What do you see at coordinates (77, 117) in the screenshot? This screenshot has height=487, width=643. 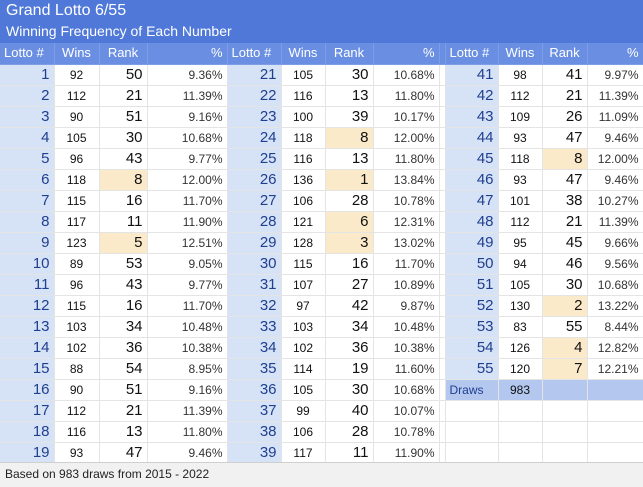 I see `wins-cell: 90` at bounding box center [77, 117].